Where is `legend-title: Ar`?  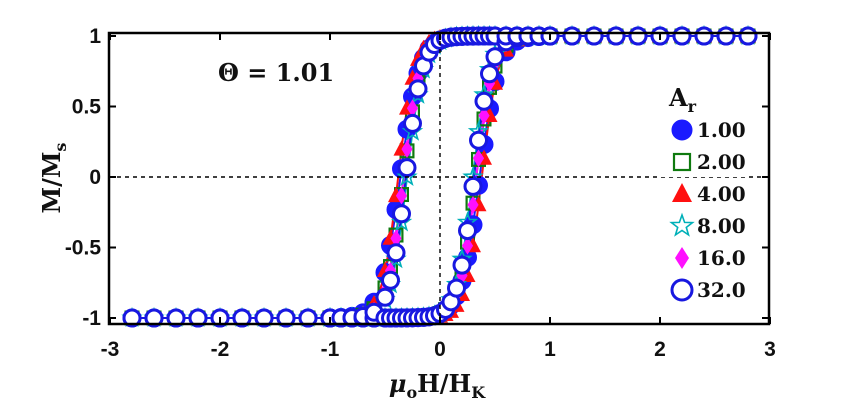
legend-title: Ar is located at coordinates (682, 99).